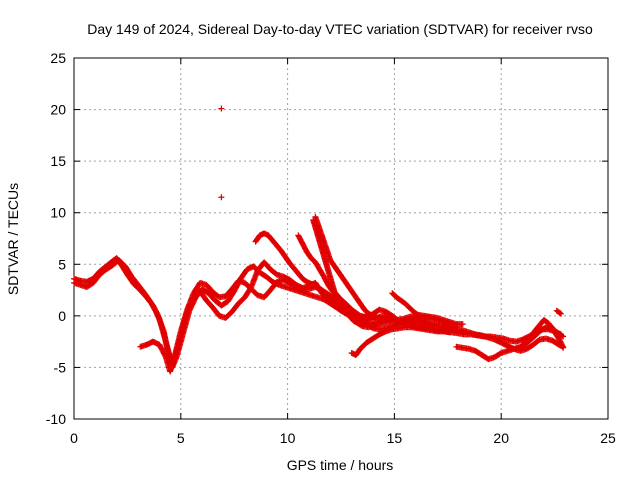  Describe the element at coordinates (608, 438) in the screenshot. I see `x-tick-label: 25` at that location.